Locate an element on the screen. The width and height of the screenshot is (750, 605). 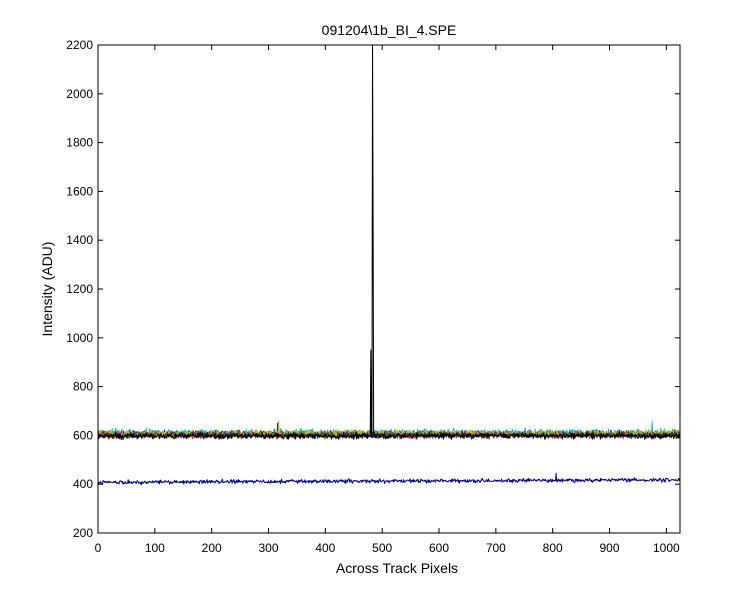
x-tick-label: 100 is located at coordinates (155, 548).